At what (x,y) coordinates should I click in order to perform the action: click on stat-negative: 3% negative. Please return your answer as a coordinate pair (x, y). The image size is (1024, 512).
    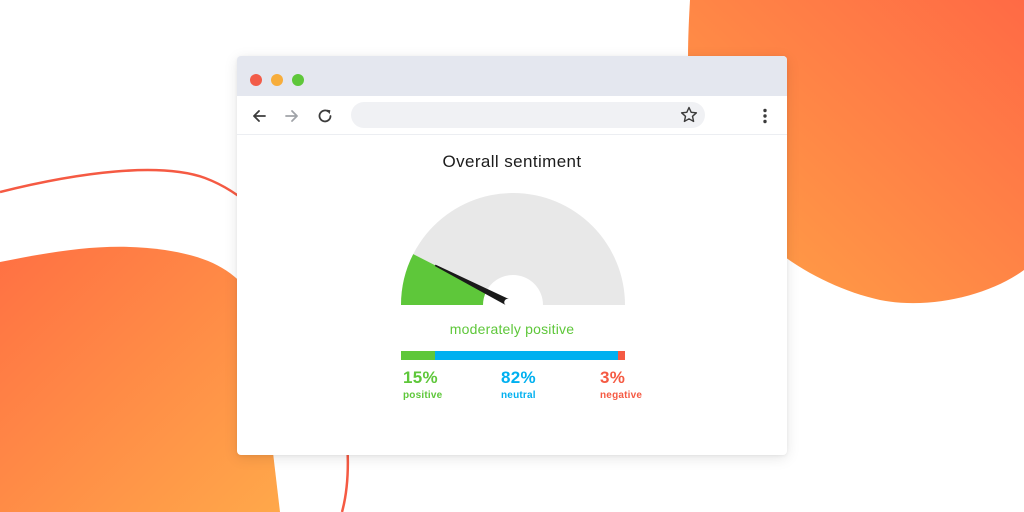
    Looking at the image, I should click on (621, 384).